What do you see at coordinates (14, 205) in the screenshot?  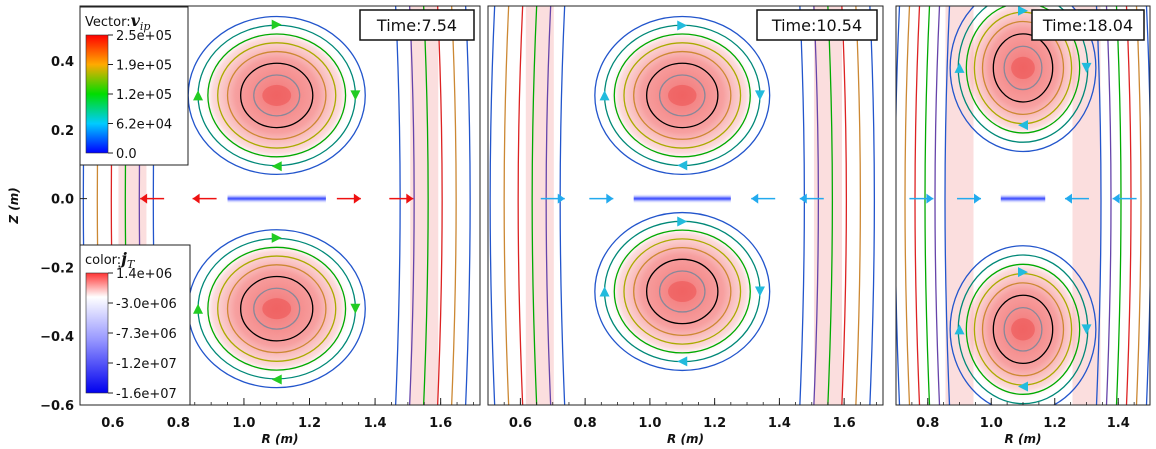 I see `y-axis-title: Z (m)` at bounding box center [14, 205].